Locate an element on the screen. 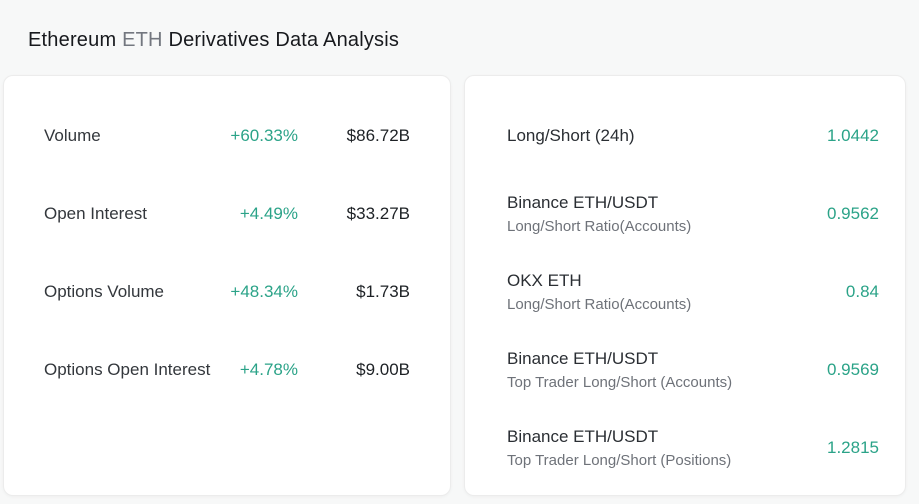 The height and width of the screenshot is (504, 919). ratio-sublabel: Top Trader Long/Short (Positions) is located at coordinates (619, 460).